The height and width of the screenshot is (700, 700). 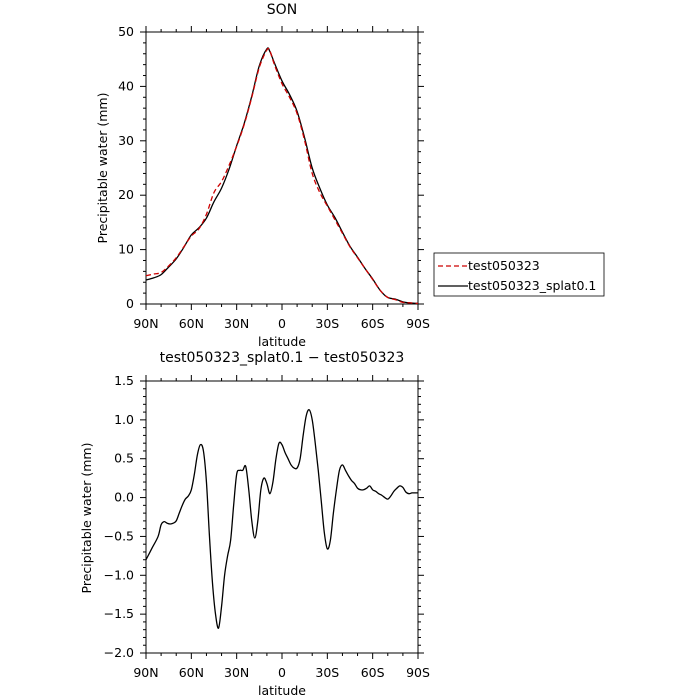 I want to click on difference-x-tick-label: 60N, so click(x=191, y=672).